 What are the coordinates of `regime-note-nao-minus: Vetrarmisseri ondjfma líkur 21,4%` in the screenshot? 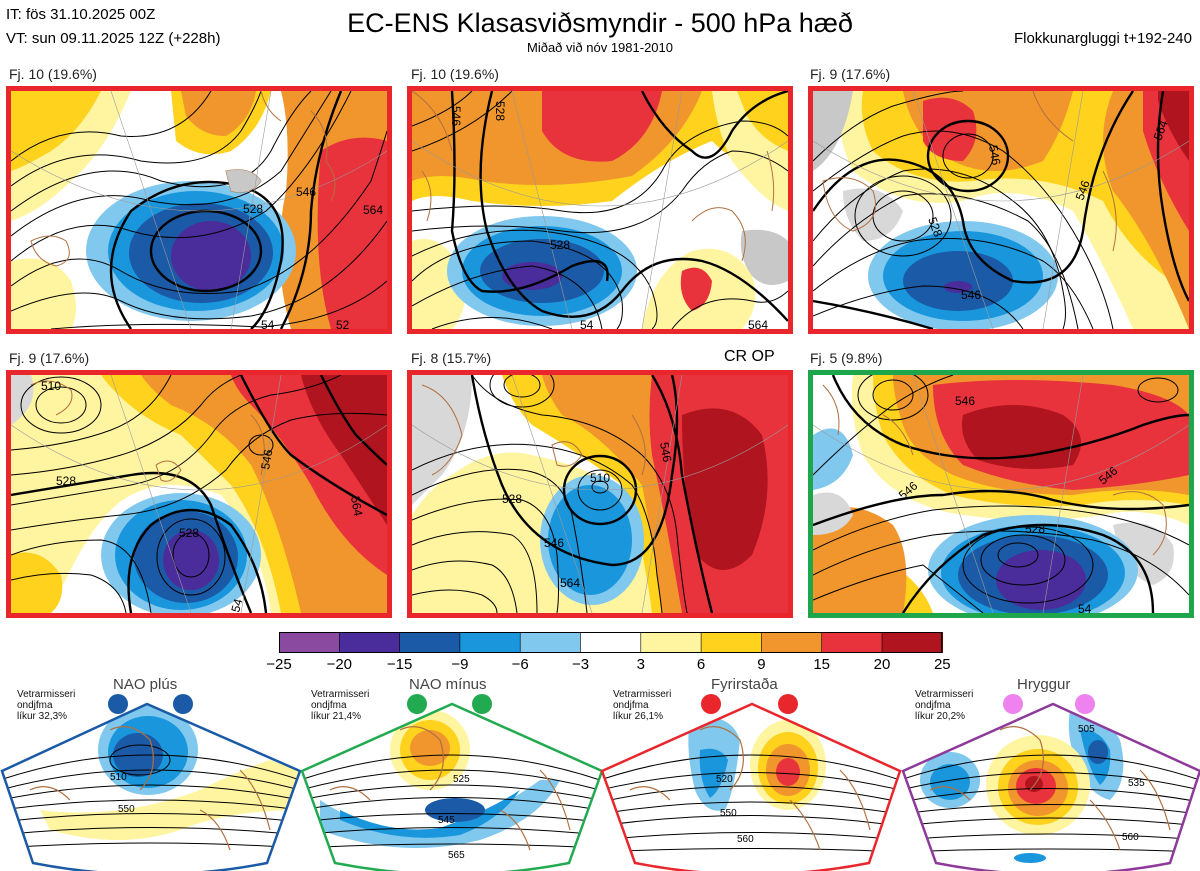 It's located at (340, 705).